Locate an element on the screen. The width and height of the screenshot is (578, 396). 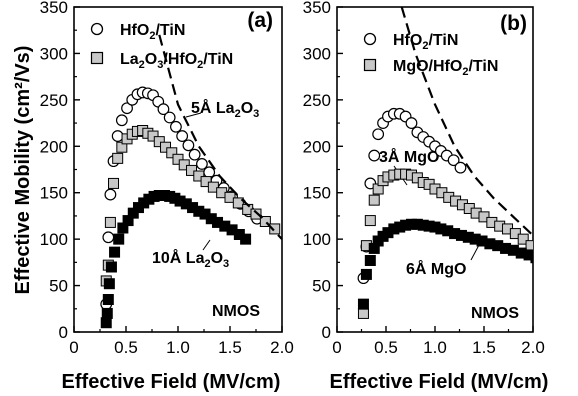
legend-marker-la2o3 is located at coordinates (97, 58).